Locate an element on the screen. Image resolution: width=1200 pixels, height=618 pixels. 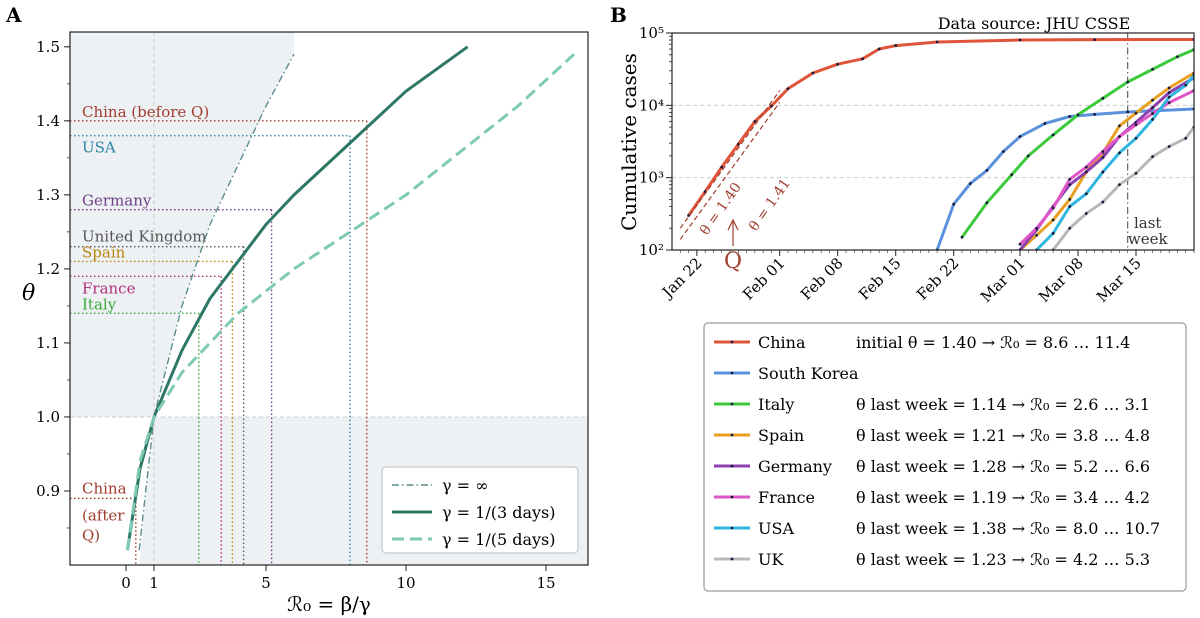
country-label-france: France is located at coordinates (109, 288).